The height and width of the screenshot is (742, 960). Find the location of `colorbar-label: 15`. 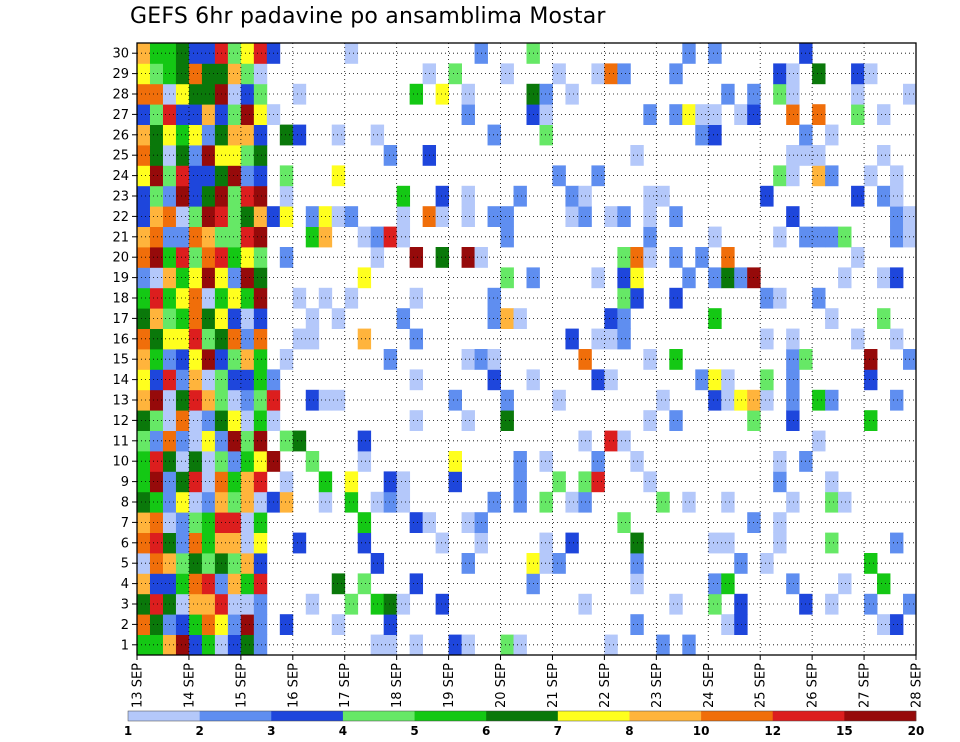

colorbar-label: 15 is located at coordinates (844, 731).